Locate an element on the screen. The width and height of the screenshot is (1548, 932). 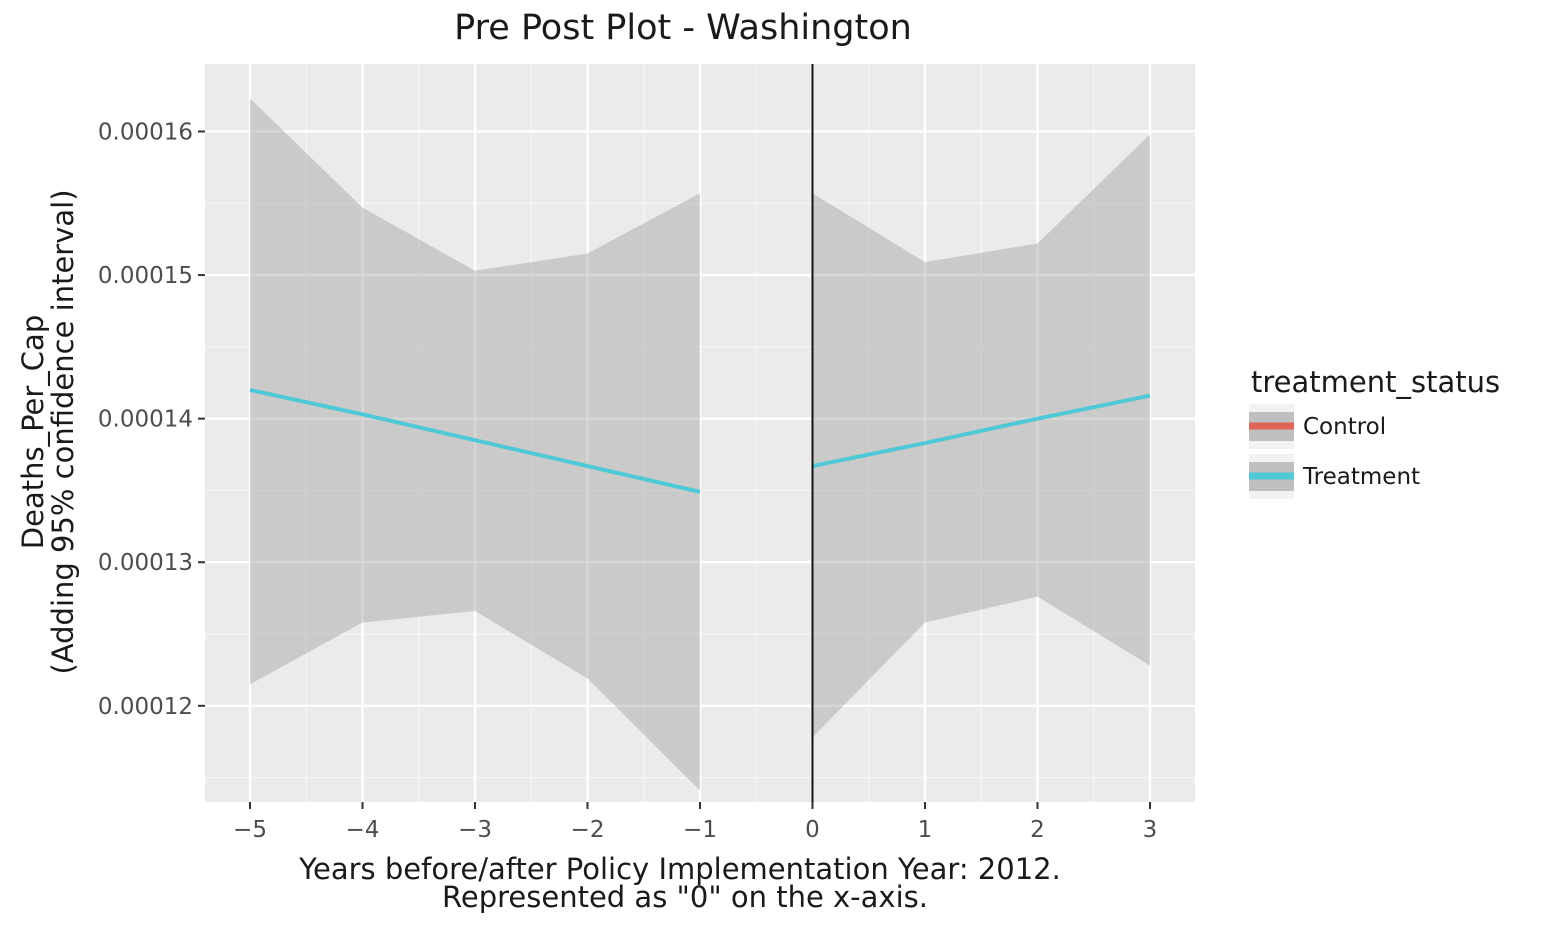
series-line-post is located at coordinates (981, 430).